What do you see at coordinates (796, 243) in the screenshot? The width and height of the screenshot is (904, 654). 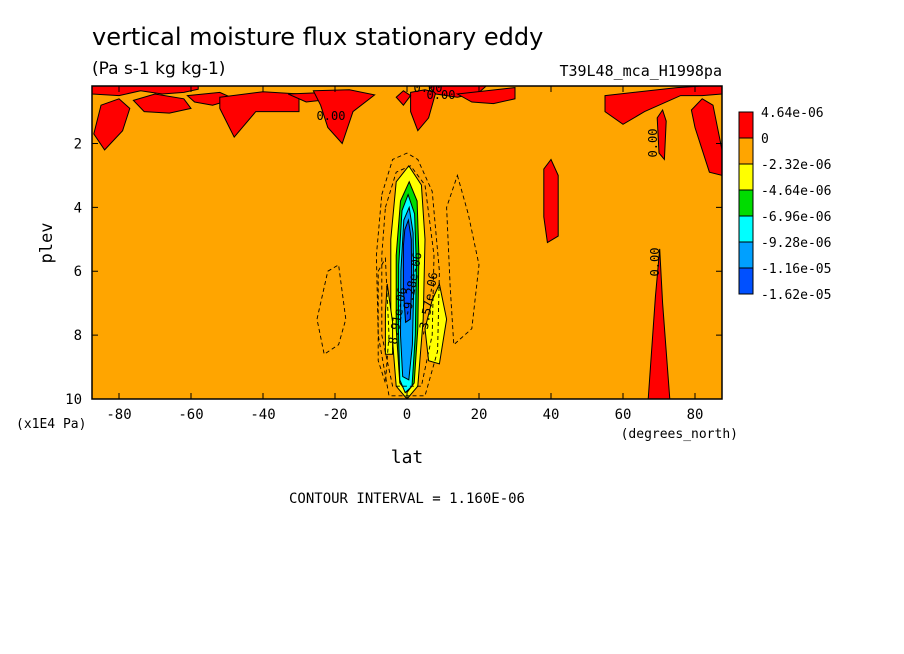 I see `colorbar-label-5: -9.28e-06` at bounding box center [796, 243].